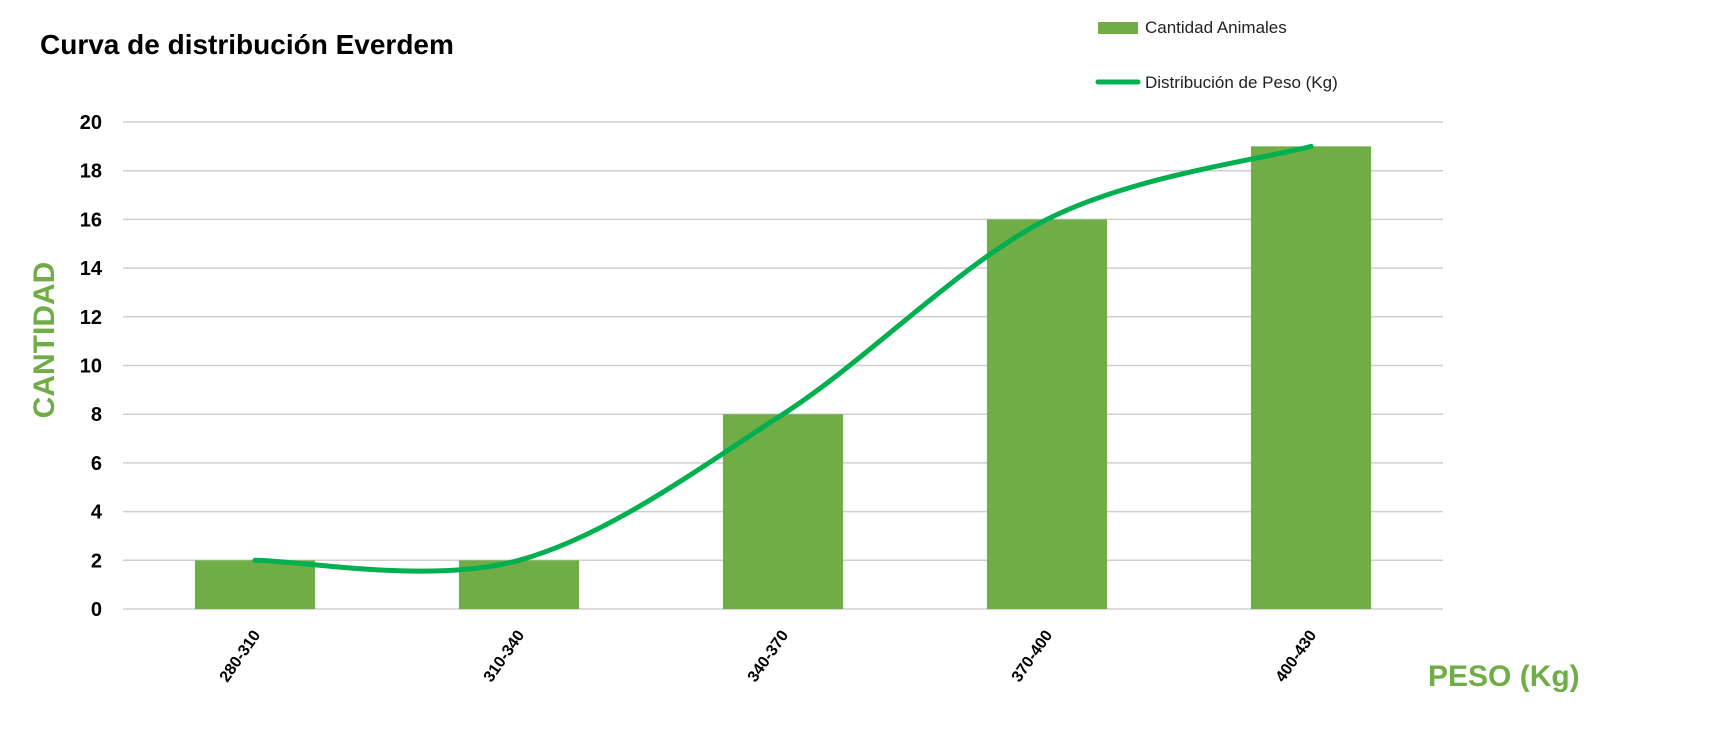 The width and height of the screenshot is (1726, 744). I want to click on y-tick-label: 10, so click(91, 367).